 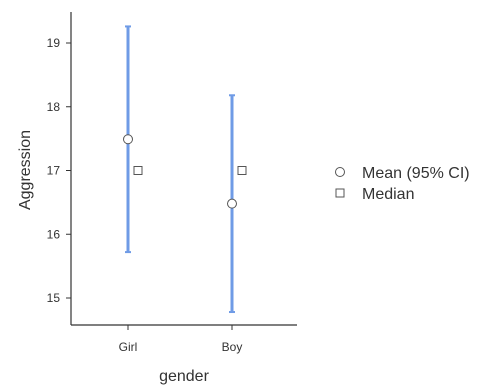 I want to click on legend: Mean (95% CI) Median, so click(x=402, y=184).